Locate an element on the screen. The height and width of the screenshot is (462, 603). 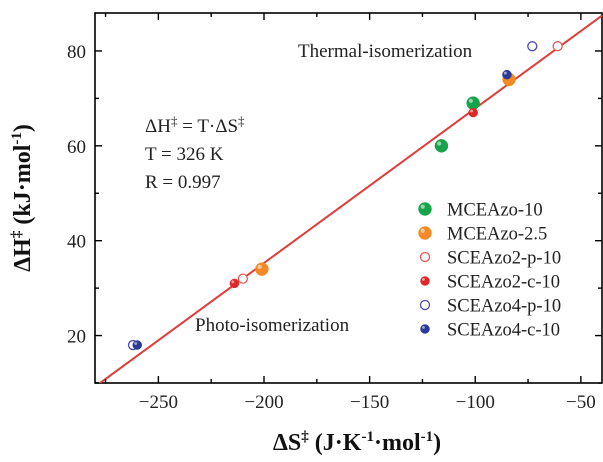
y-axis-title: ΔH‡ (kJ·mol-1) is located at coordinates (22, 198).